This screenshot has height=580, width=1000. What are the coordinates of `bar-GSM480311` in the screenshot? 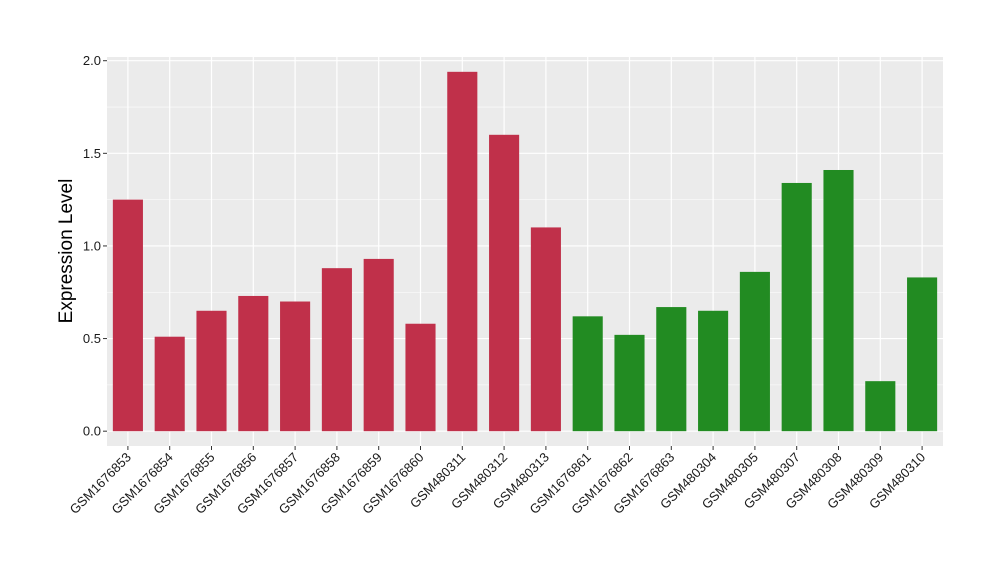 It's located at (462, 251).